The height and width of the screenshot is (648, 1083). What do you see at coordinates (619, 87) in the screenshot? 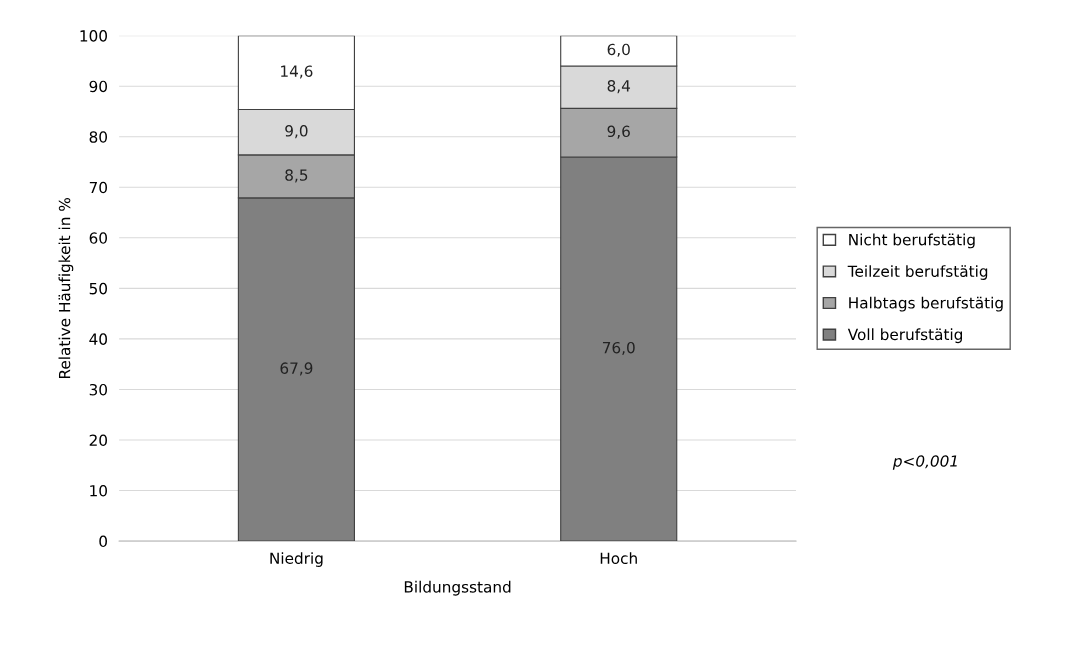
I see `data-label: 8,4` at bounding box center [619, 87].